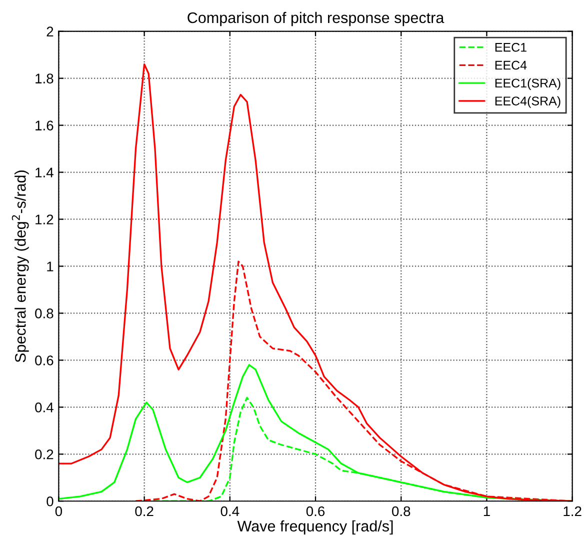 The image size is (587, 540). I want to click on y-axis-title: Spectral energy (deg$^{2}$-s/rad), so click(20, 266).